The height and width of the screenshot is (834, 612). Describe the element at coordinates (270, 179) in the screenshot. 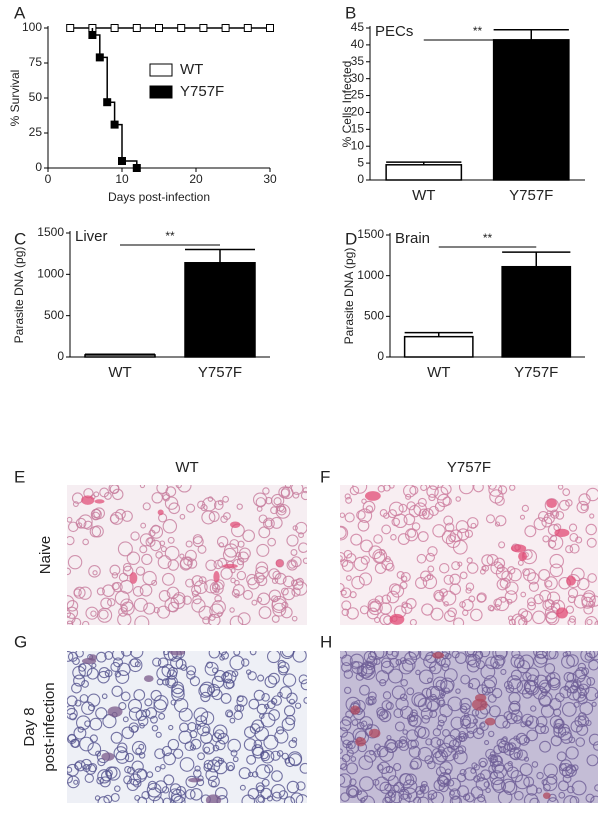

I see `x-tick-label: 30` at that location.